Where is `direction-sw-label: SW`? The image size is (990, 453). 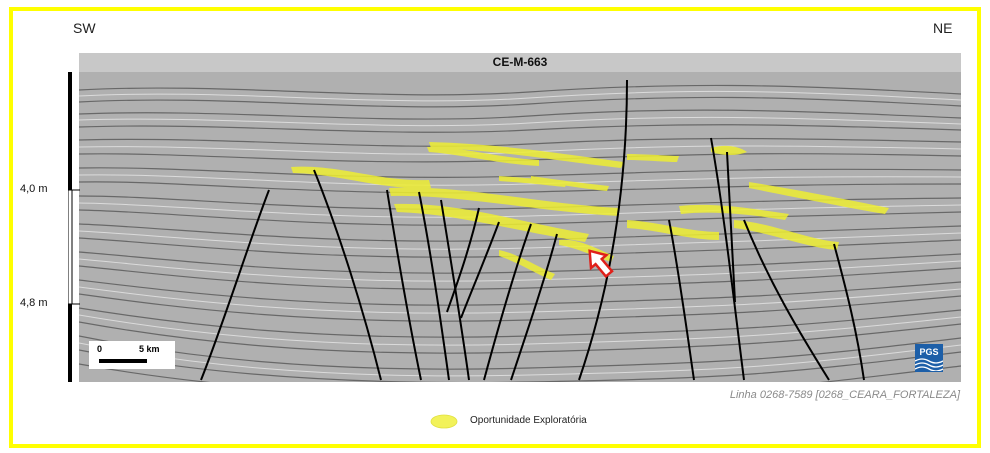 direction-sw-label: SW is located at coordinates (84, 28).